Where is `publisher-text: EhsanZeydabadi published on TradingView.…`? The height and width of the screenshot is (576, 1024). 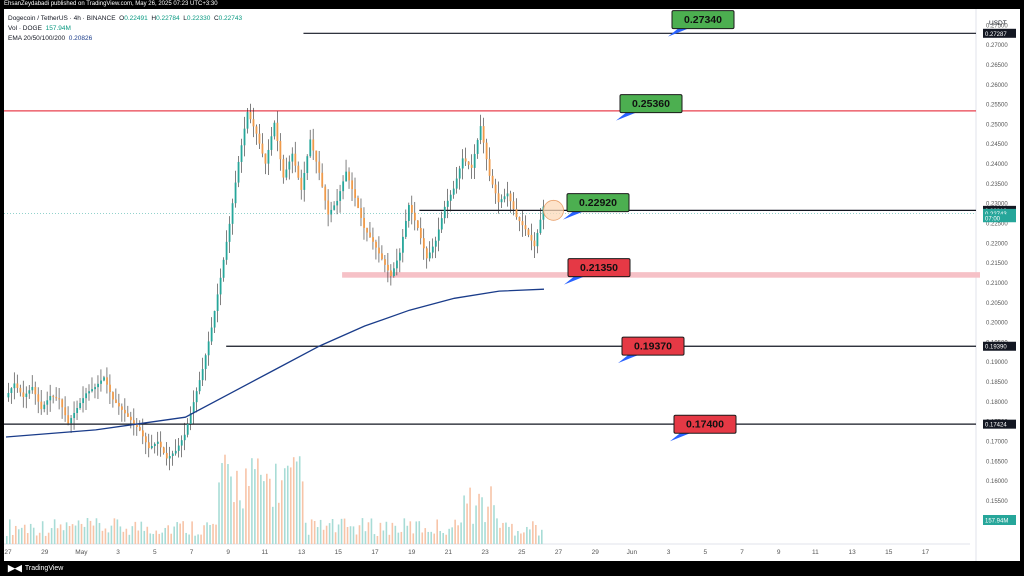
publisher-text: EhsanZeydabadi published on TradingView.… is located at coordinates (111, 4).